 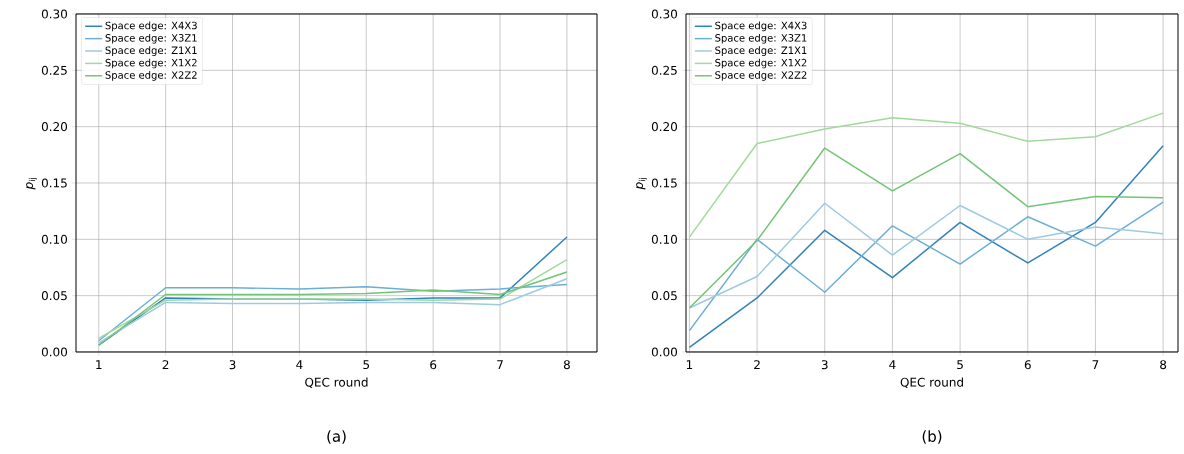 What do you see at coordinates (336, 437) in the screenshot?
I see `text: (a)` at bounding box center [336, 437].